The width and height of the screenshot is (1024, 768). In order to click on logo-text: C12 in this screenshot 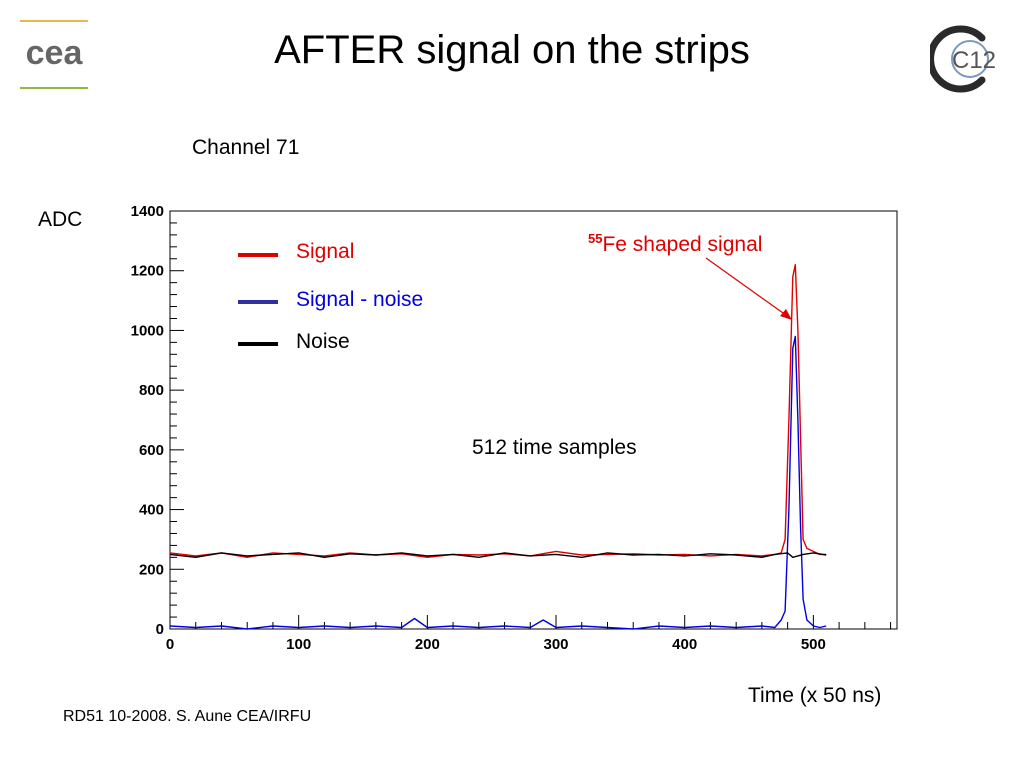, I will do `click(974, 60)`.